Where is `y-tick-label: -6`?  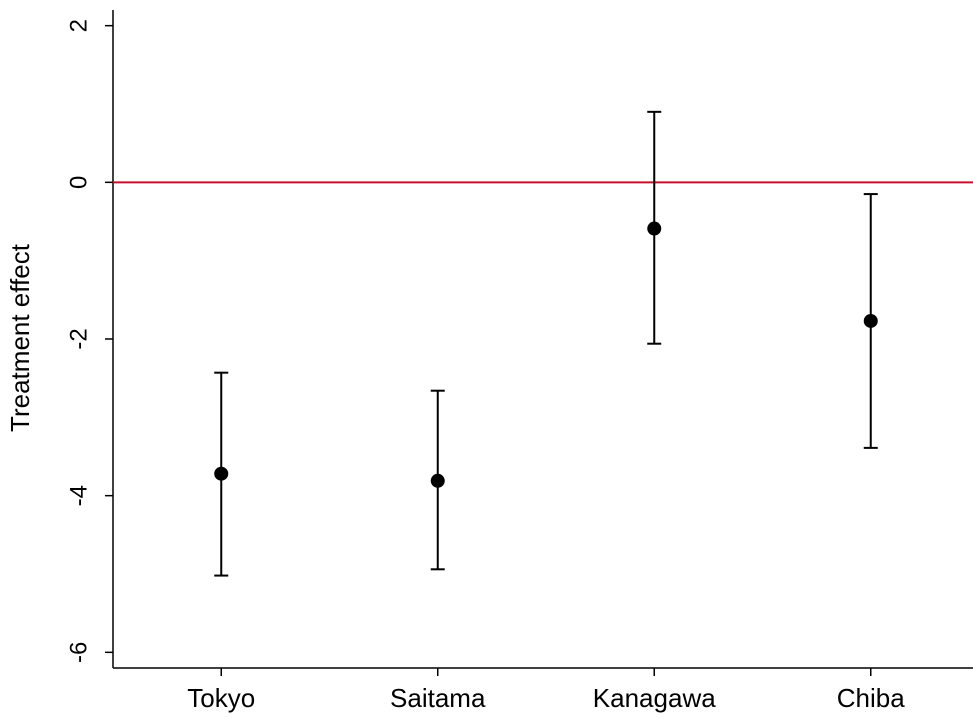
y-tick-label: -6 is located at coordinates (78, 652).